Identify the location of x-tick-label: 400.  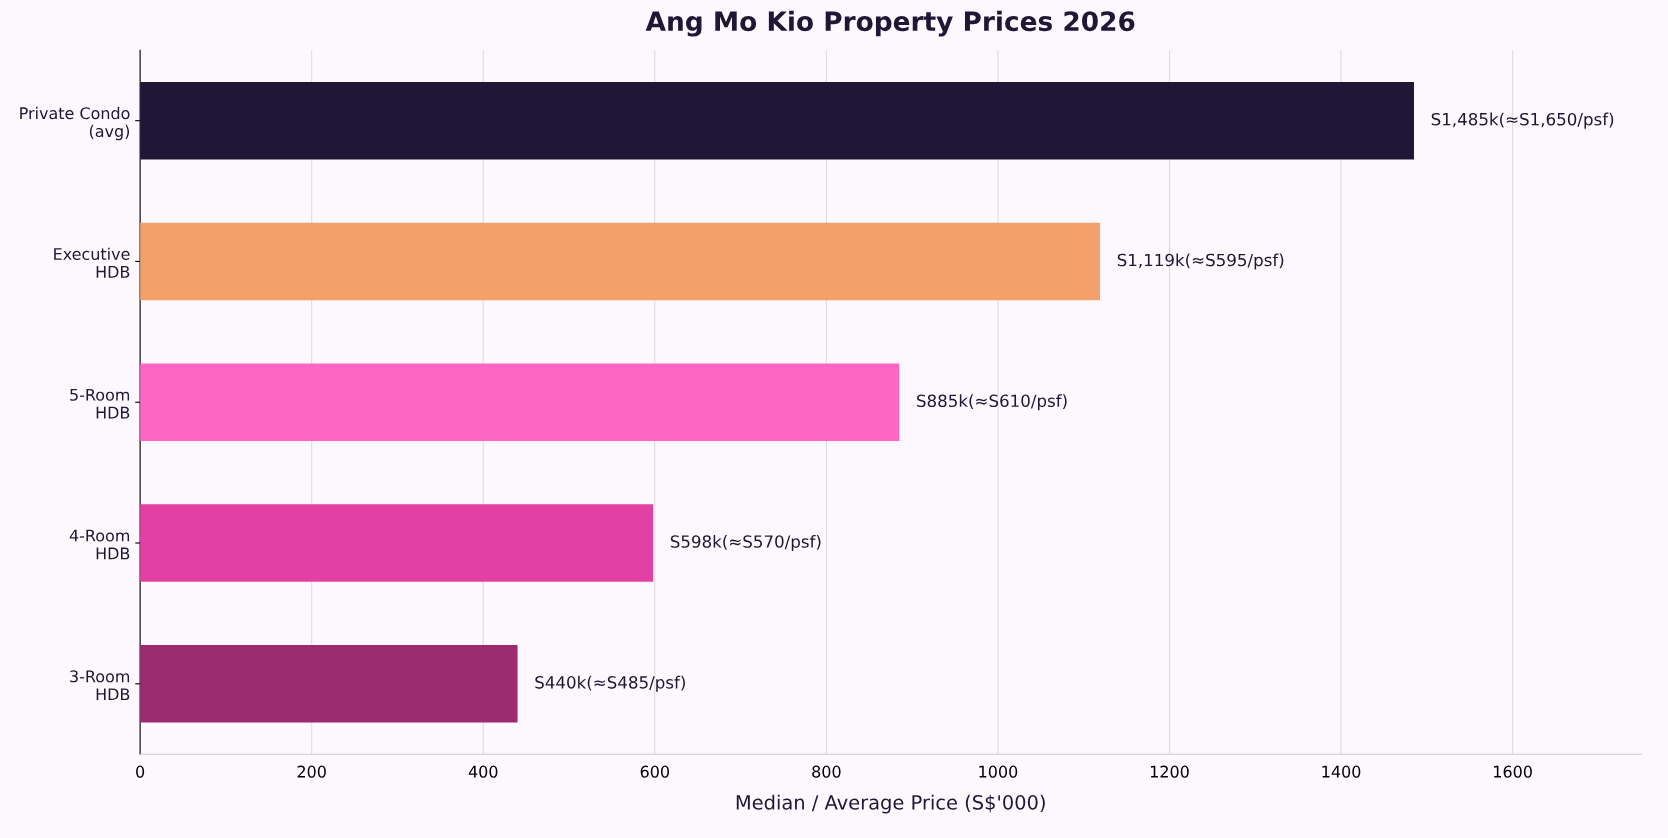
(483, 771).